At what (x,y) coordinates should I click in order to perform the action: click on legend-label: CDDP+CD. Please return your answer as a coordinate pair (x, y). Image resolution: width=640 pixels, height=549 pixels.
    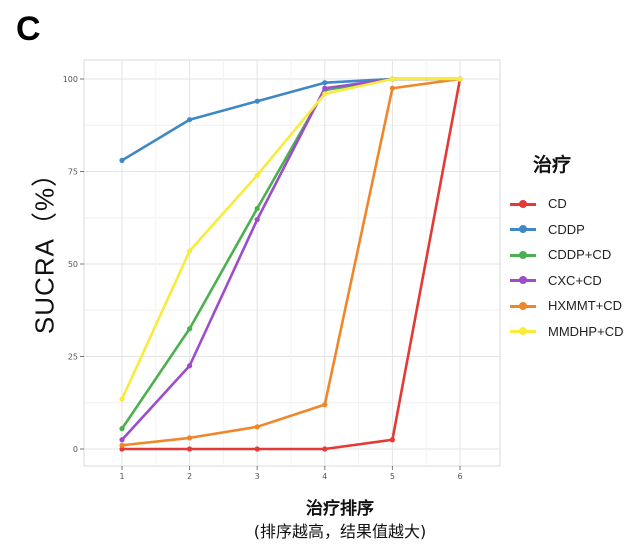
    Looking at the image, I should click on (580, 255).